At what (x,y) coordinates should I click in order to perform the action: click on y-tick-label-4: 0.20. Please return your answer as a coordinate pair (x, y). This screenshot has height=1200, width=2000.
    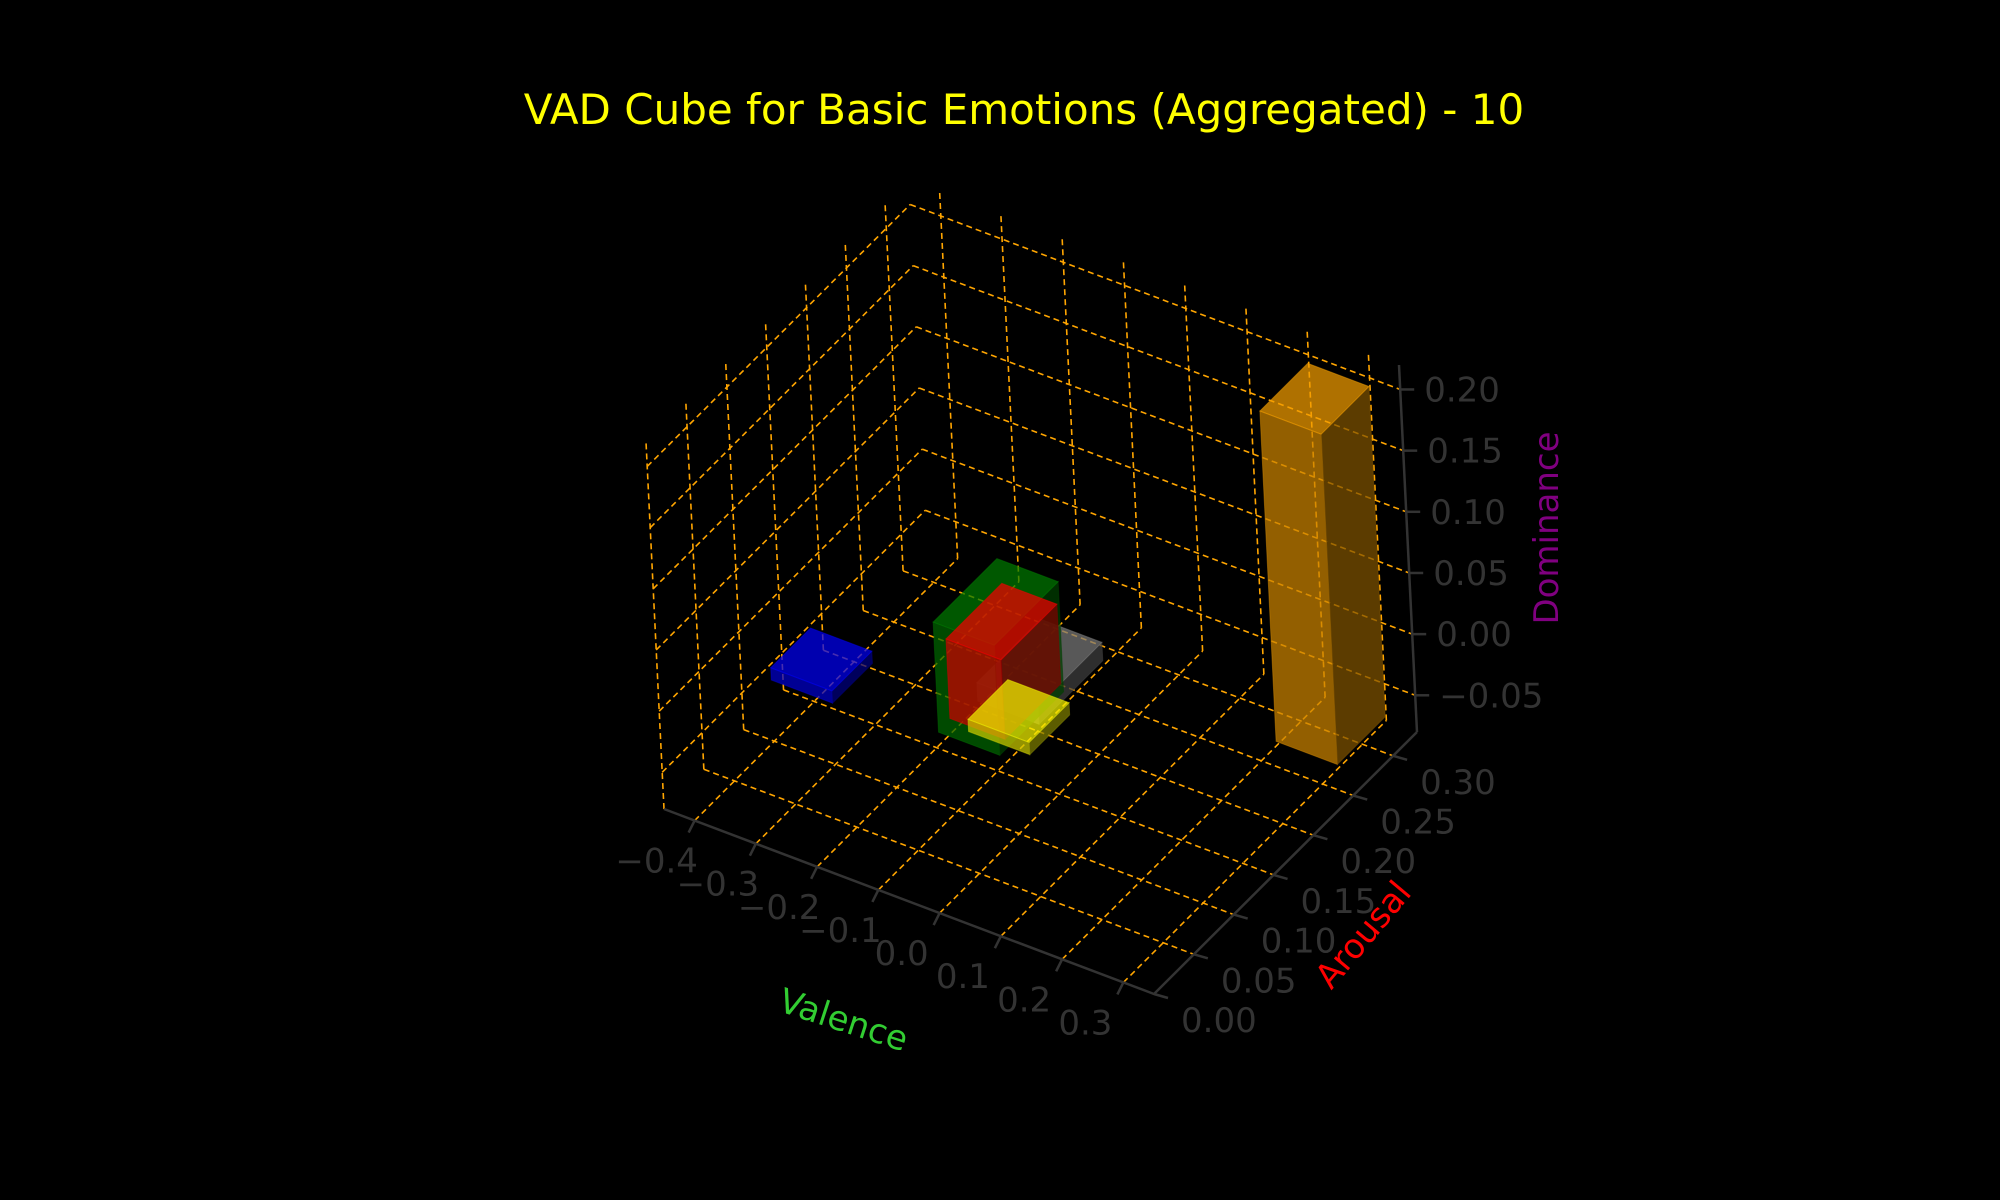
    Looking at the image, I should click on (1378, 862).